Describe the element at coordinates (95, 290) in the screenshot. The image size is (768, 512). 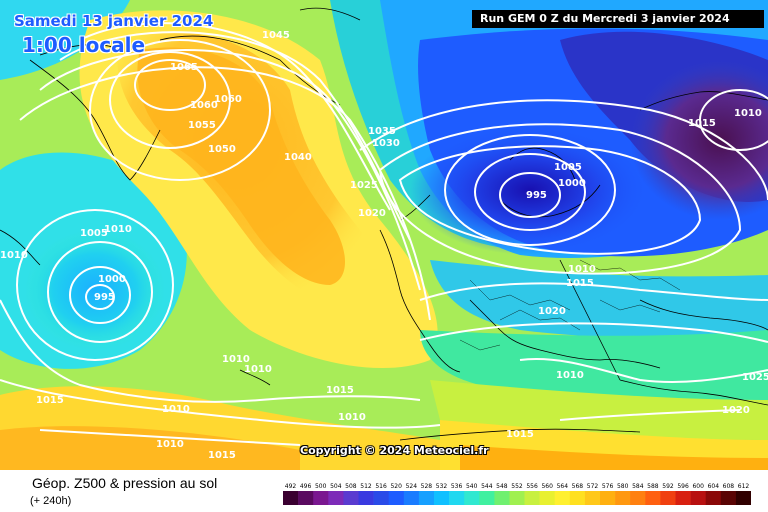
I see `area-low-west` at that location.